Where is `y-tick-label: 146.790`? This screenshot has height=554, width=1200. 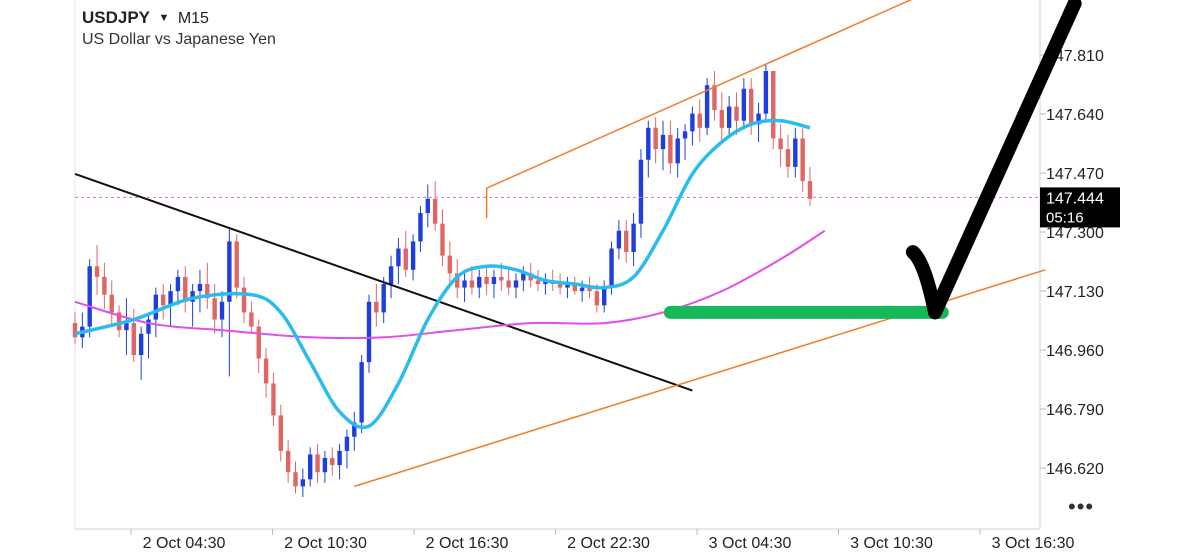 y-tick-label: 146.790 is located at coordinates (1075, 410).